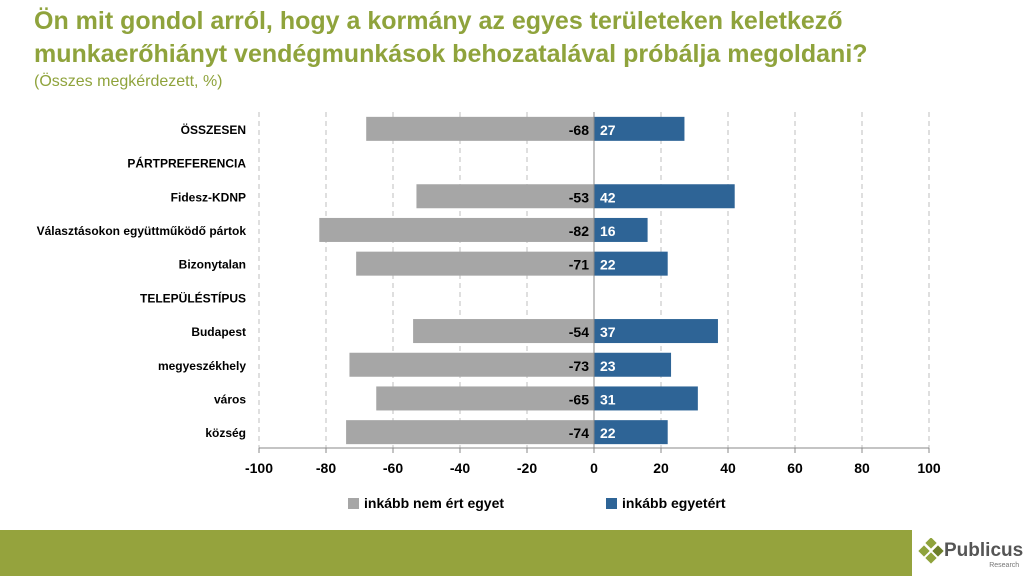 The image size is (1024, 576). What do you see at coordinates (128, 81) in the screenshot?
I see `chart-subtitle: (Összes megkérdezett, %)` at bounding box center [128, 81].